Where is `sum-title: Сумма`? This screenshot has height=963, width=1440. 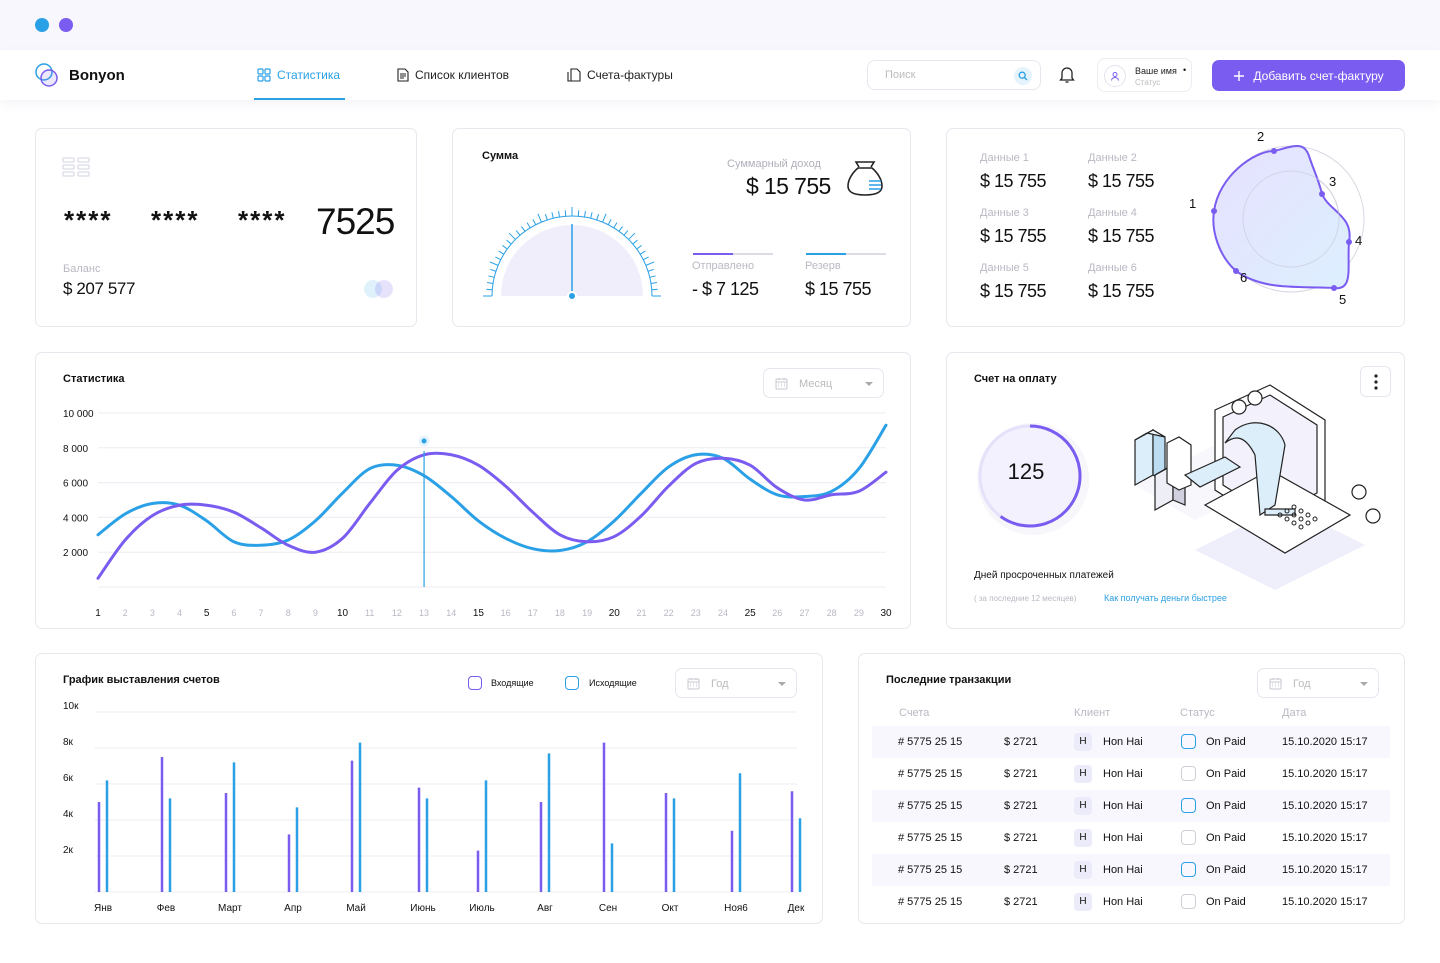 sum-title: Сумма is located at coordinates (500, 156).